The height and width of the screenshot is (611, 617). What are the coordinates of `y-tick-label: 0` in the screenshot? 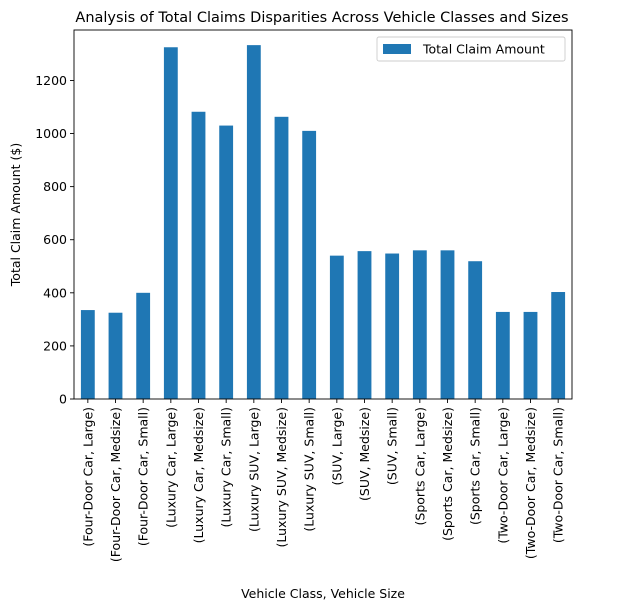 It's located at (63, 399).